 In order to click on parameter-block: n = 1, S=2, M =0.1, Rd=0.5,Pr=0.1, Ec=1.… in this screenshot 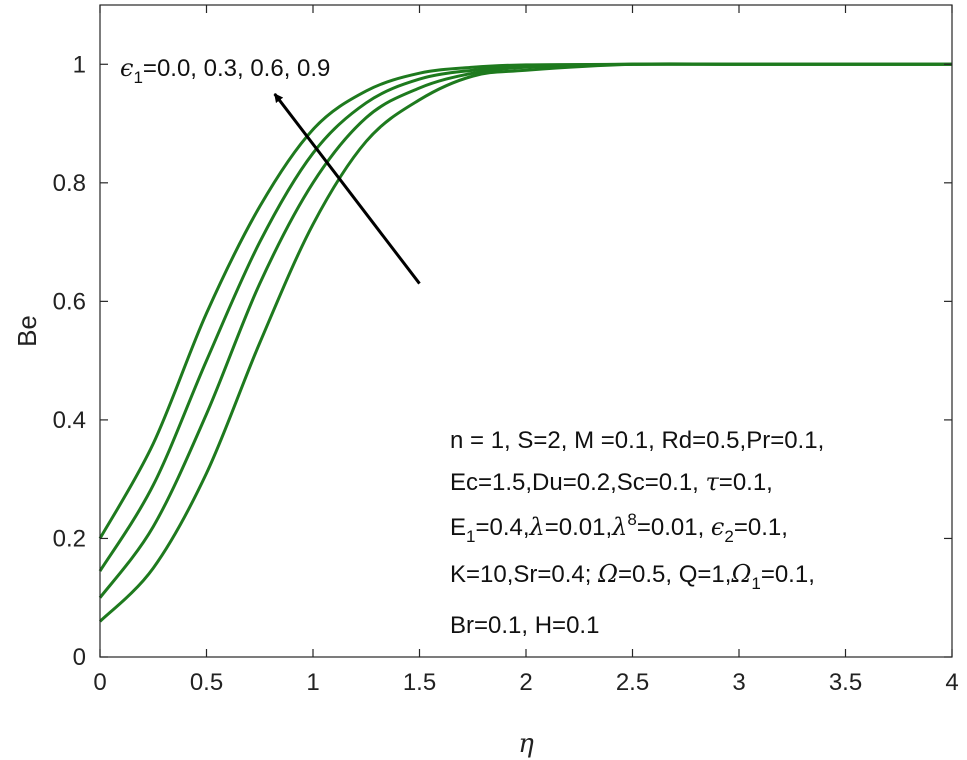, I will do `click(637, 533)`.